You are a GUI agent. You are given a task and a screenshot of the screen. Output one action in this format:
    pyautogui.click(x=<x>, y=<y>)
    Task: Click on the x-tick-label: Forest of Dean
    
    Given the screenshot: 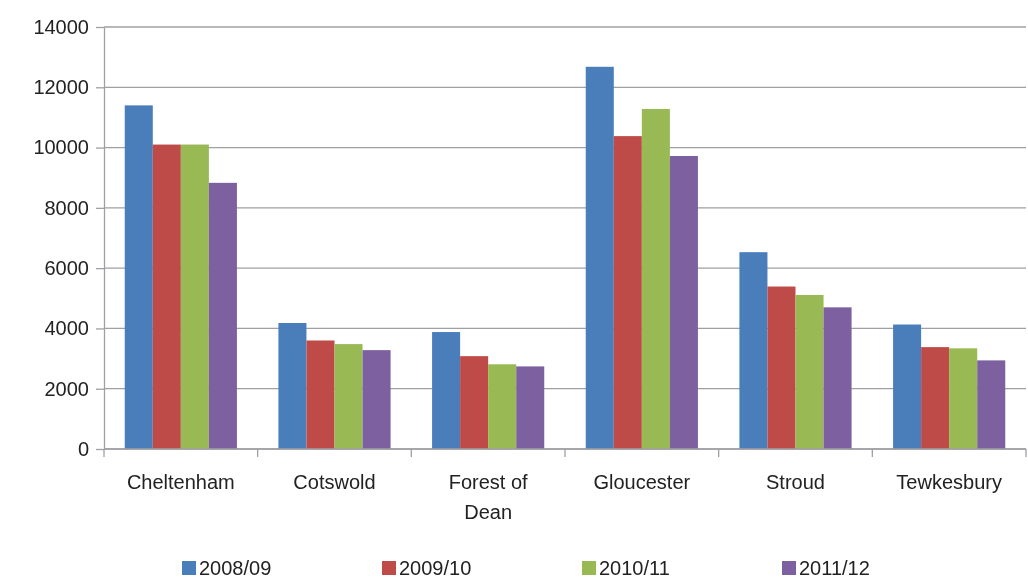 What is the action you would take?
    pyautogui.click(x=488, y=497)
    